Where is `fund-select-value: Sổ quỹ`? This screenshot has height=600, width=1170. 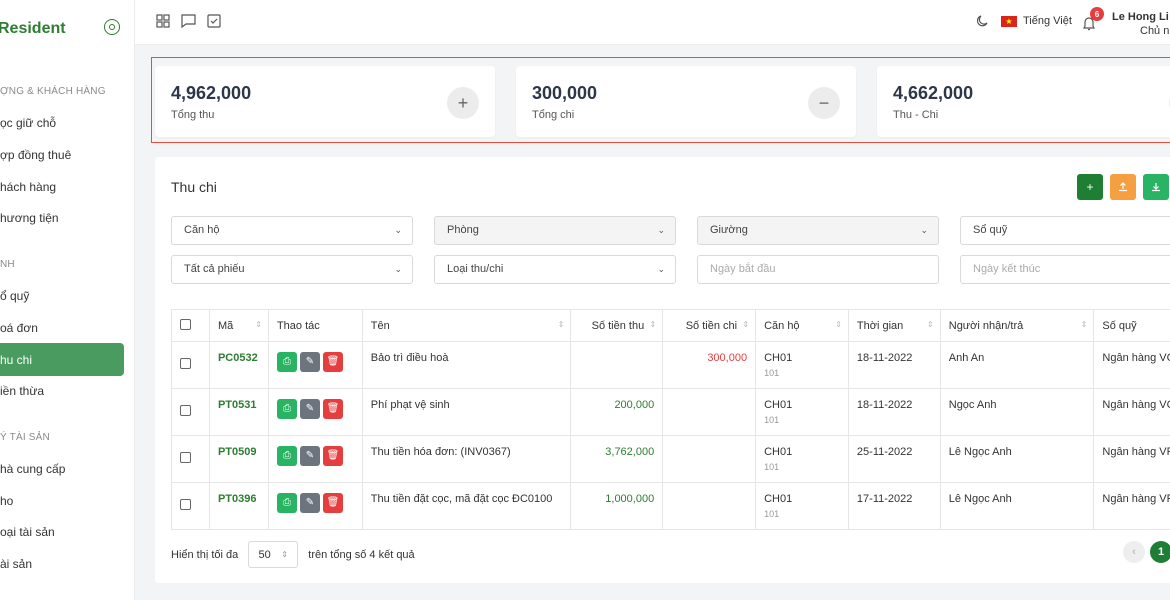 fund-select-value: Sổ quỹ is located at coordinates (990, 230).